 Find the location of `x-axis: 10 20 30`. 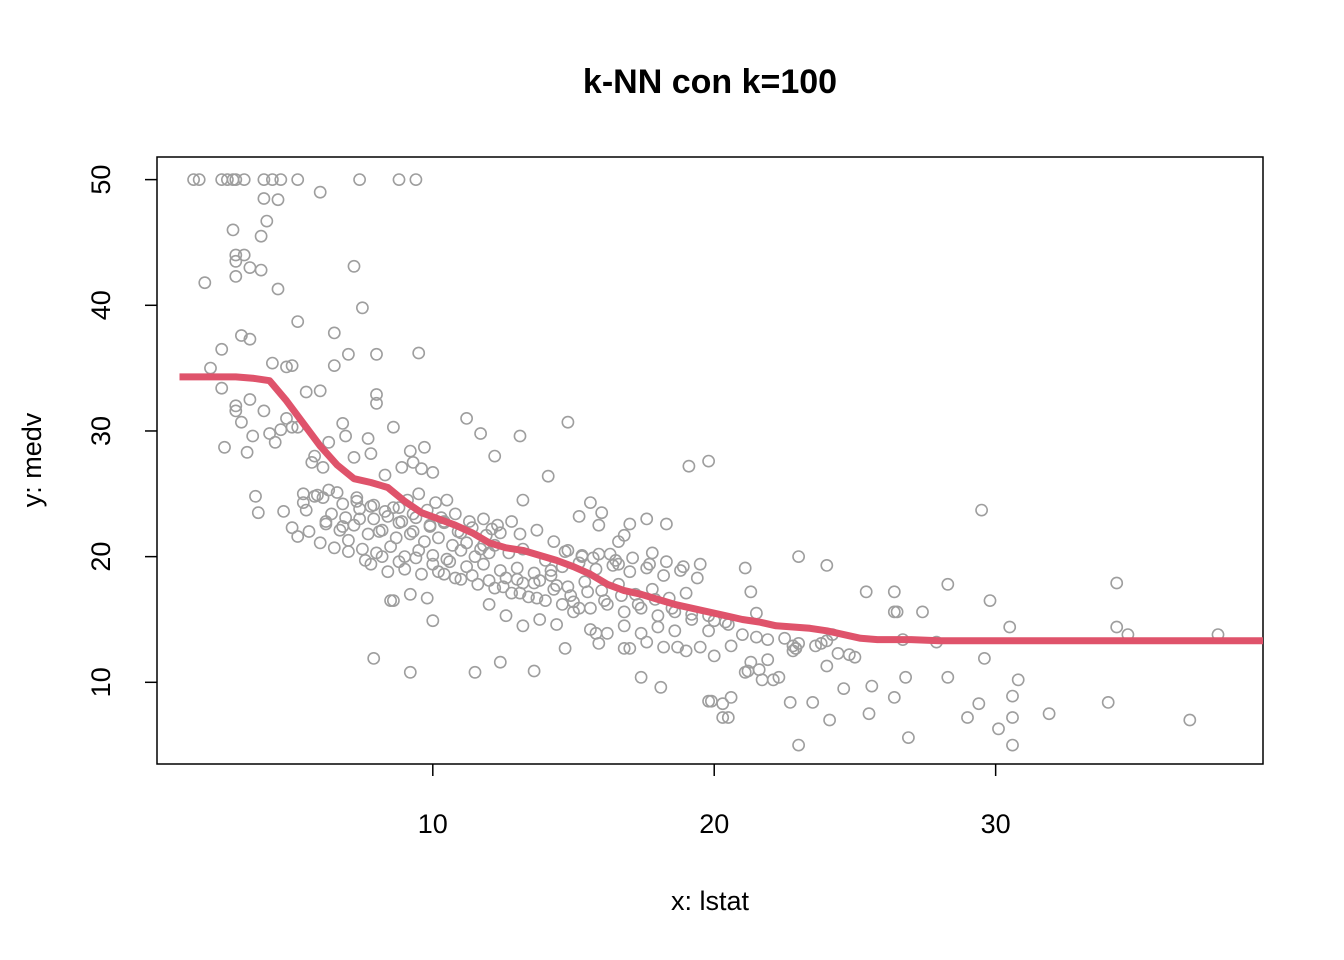

x-axis: 10 20 30 is located at coordinates (714, 801).